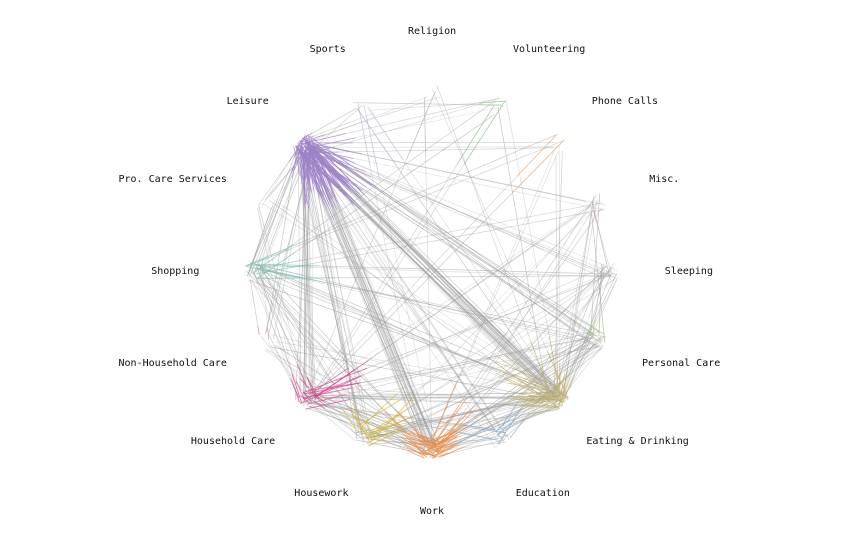 The image size is (860, 537). Describe the element at coordinates (328, 50) in the screenshot. I see `node-label-sports: Sports` at that location.